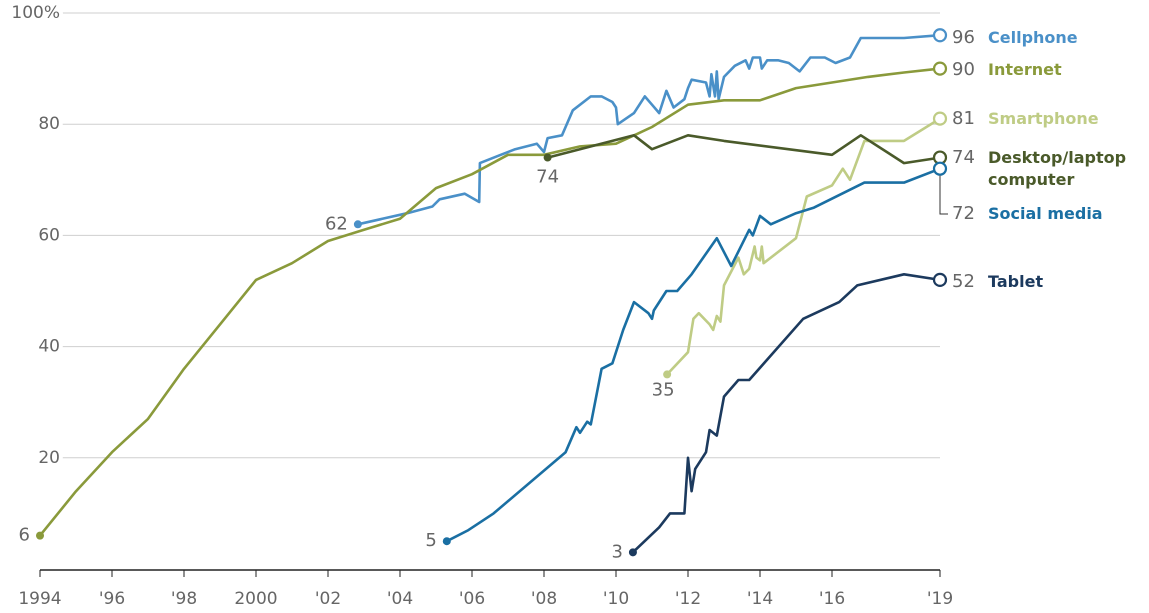  I want to click on y-tick-label: 40, so click(49, 347).